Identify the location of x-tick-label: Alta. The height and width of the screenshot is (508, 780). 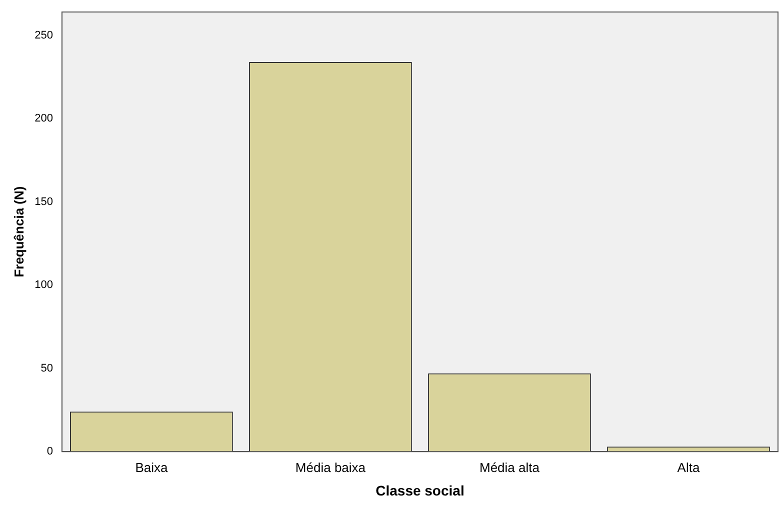
(688, 467).